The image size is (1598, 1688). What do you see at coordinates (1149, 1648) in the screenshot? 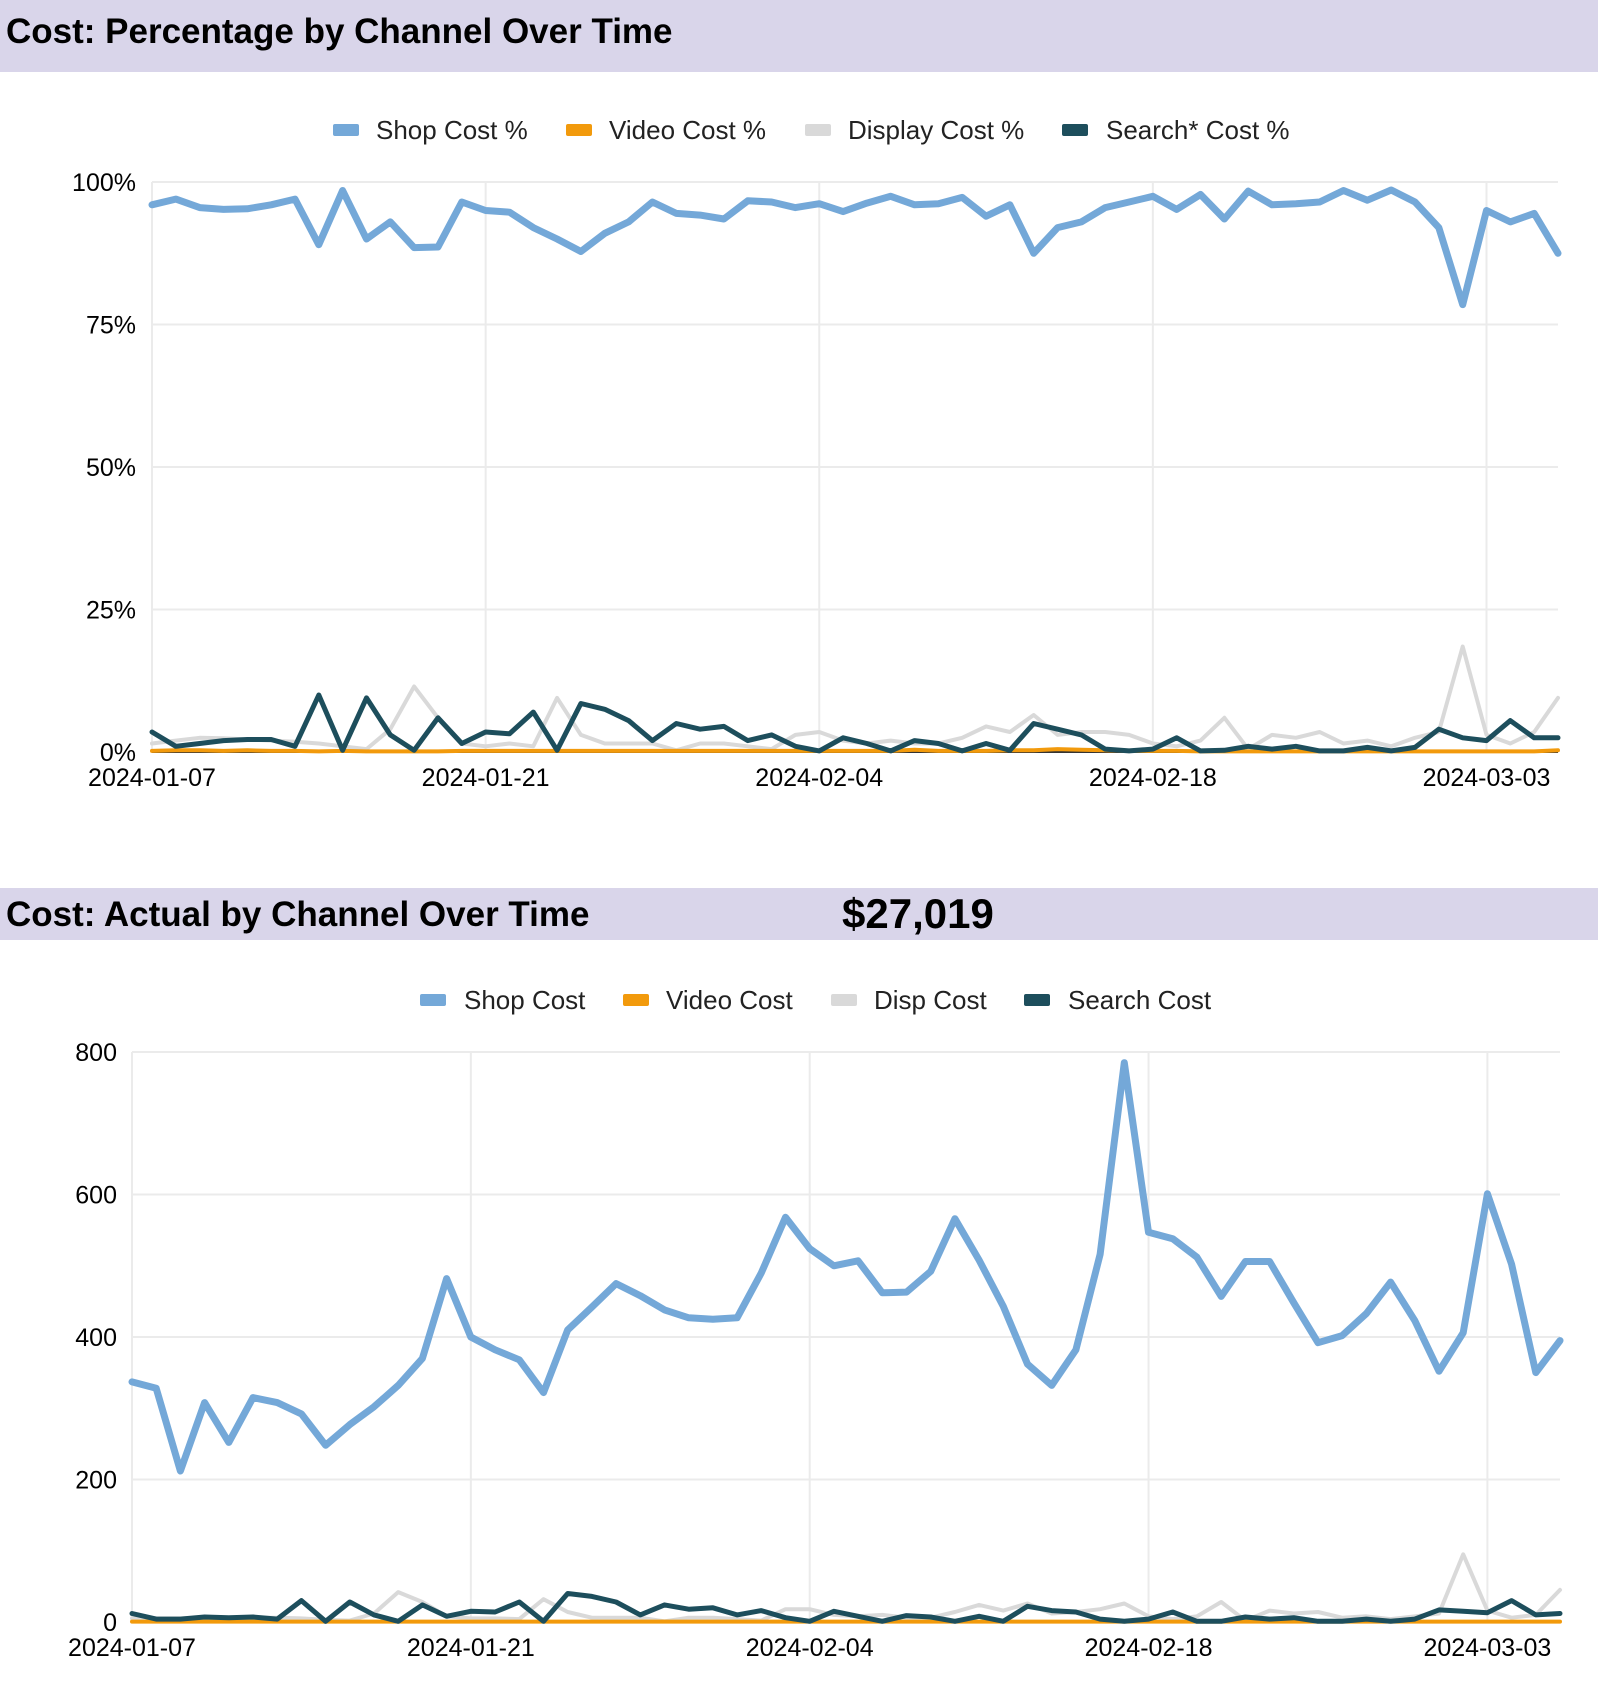
I see `actual-x-tick-label: 2024-02-18` at bounding box center [1149, 1648].